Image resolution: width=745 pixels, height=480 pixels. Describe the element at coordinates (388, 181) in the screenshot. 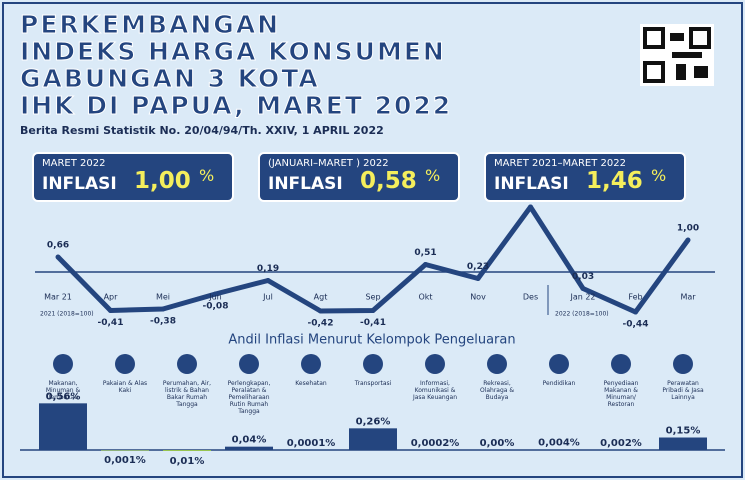

I see `value: 0,58` at that location.